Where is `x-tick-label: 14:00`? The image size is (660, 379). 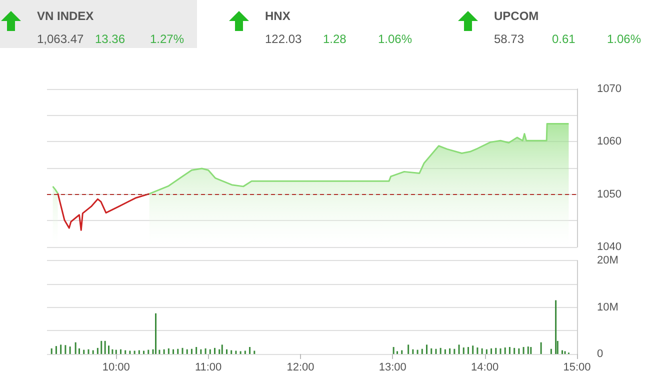
x-tick-label: 14:00 is located at coordinates (485, 368).